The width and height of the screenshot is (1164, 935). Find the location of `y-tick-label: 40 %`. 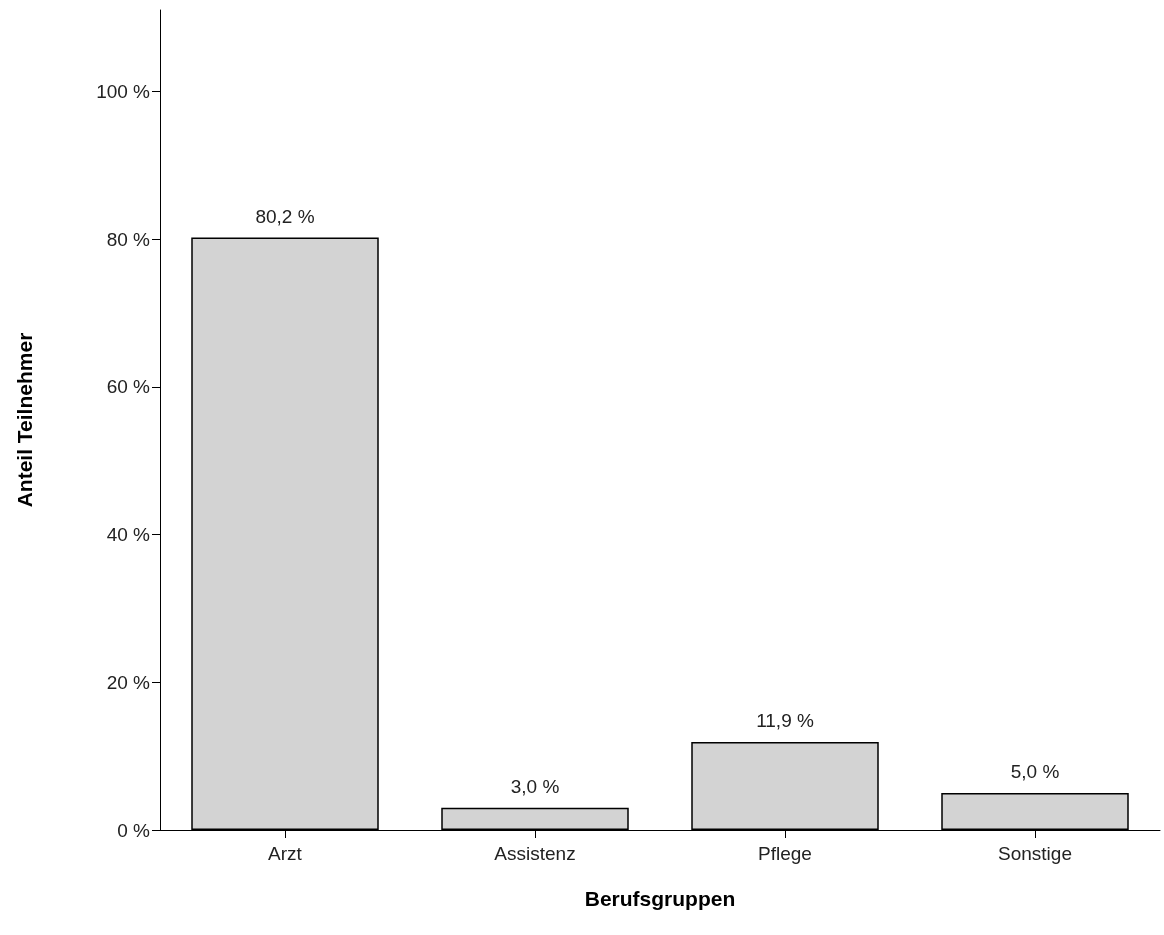

y-tick-label: 40 % is located at coordinates (128, 534).